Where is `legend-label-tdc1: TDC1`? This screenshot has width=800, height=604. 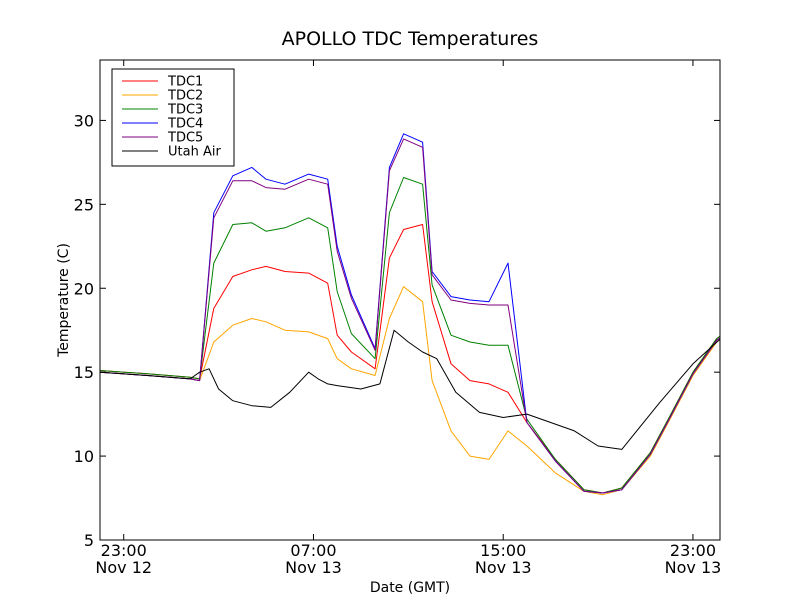
legend-label-tdc1: TDC1 is located at coordinates (185, 82).